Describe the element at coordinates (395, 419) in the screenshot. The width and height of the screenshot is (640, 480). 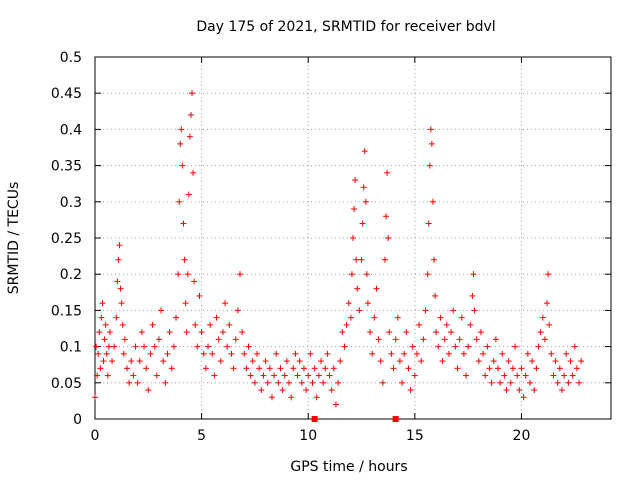
I see `zero-marker` at that location.